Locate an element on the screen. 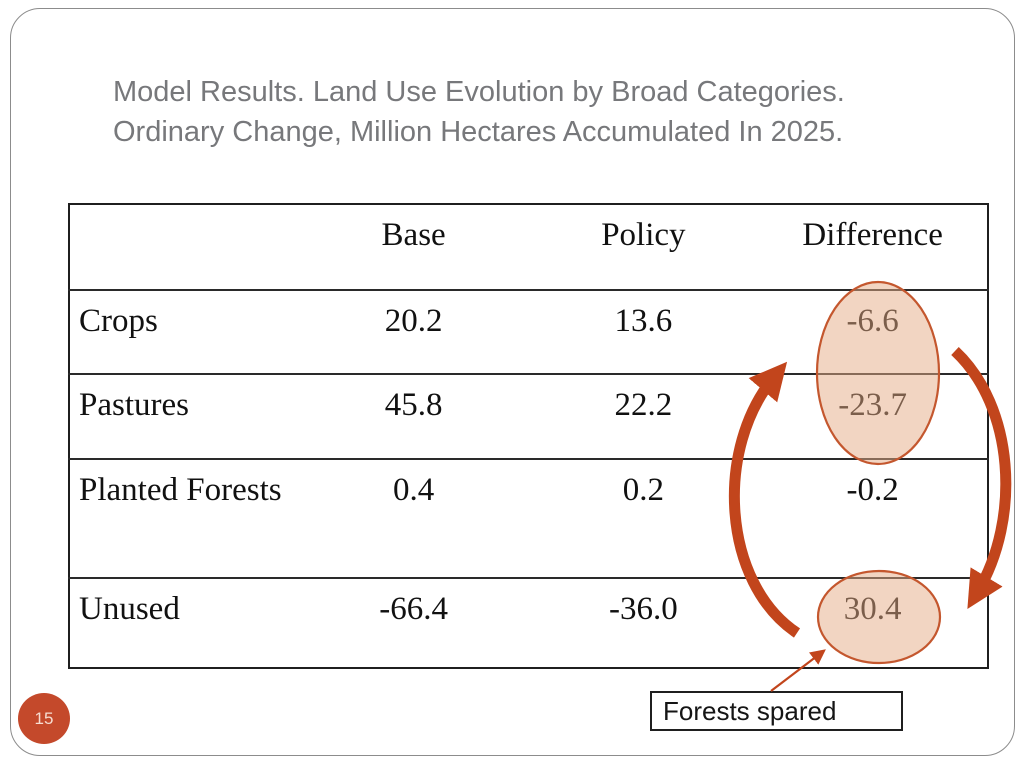  page-number-badge: 15 is located at coordinates (44, 718).